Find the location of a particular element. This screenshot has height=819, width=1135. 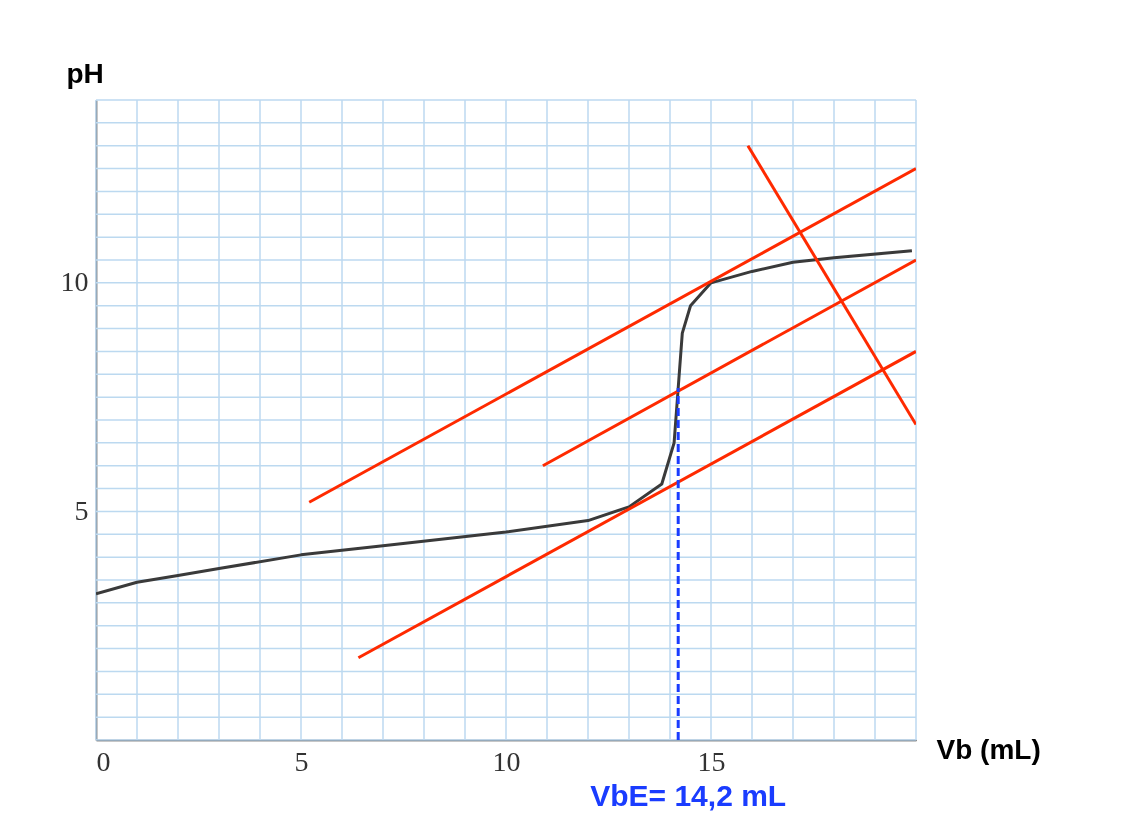

x-tick-label: 0 is located at coordinates (103, 761).